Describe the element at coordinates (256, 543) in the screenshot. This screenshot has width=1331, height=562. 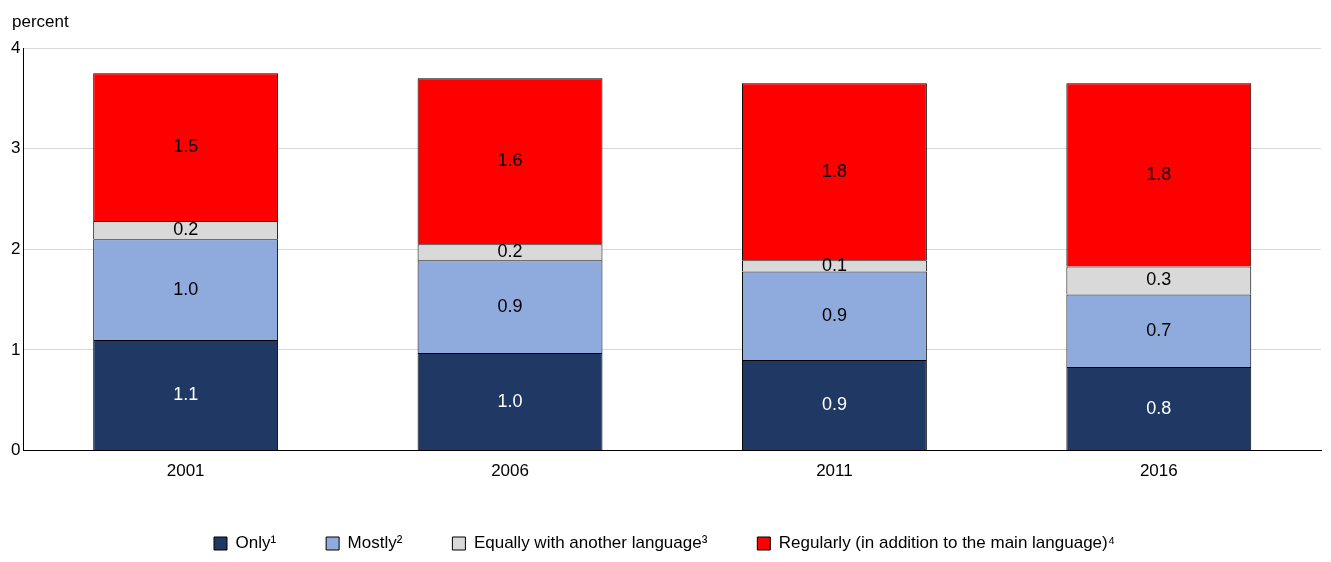
I see `legend-label: Only¹` at that location.